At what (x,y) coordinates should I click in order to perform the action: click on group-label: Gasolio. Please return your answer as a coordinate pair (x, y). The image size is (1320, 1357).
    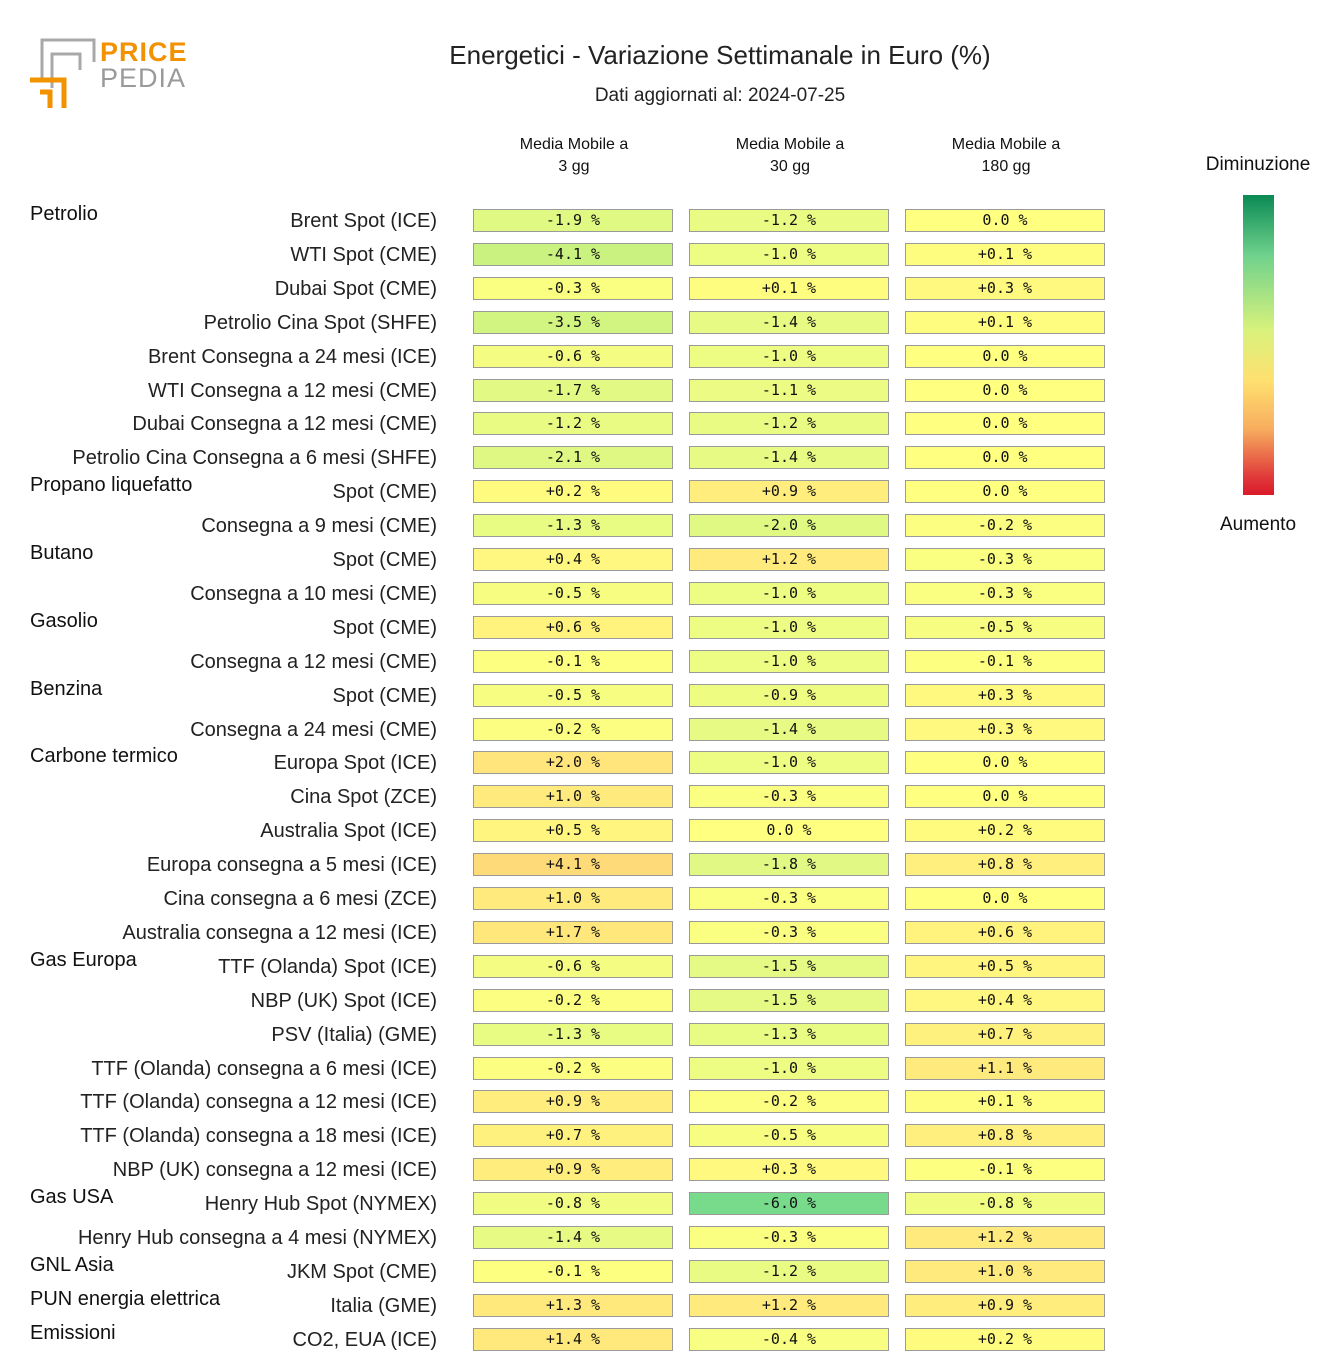
    Looking at the image, I should click on (64, 620).